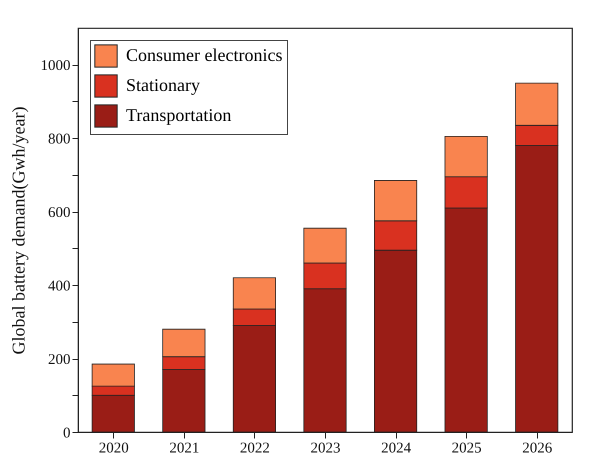 This screenshot has width=596, height=462. Describe the element at coordinates (163, 85) in the screenshot. I see `legend-label: Stationary` at that location.